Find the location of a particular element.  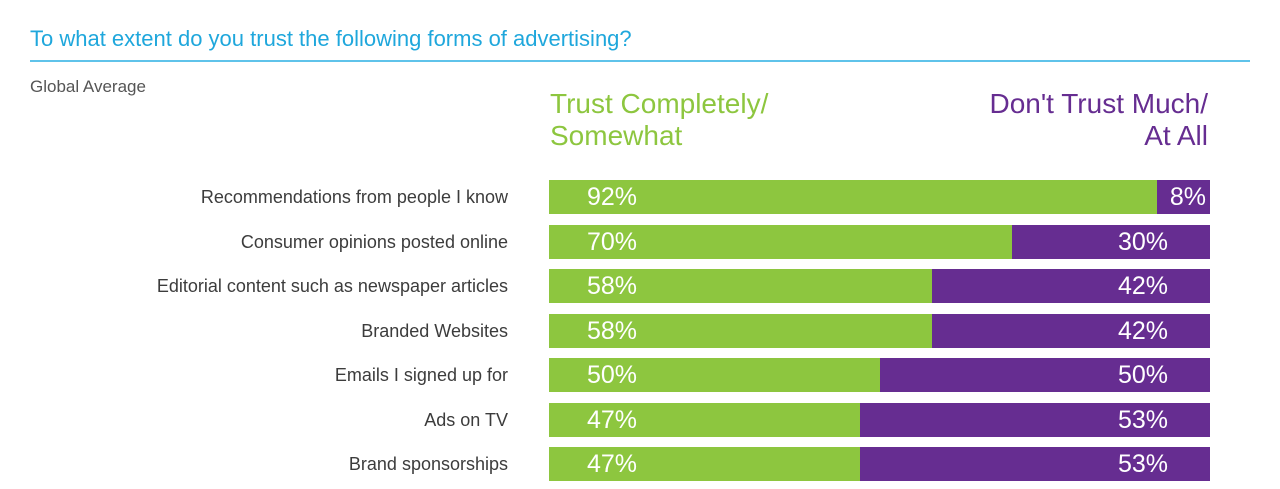

bar-row: Branded Websites 58% 42% is located at coordinates (640, 330).